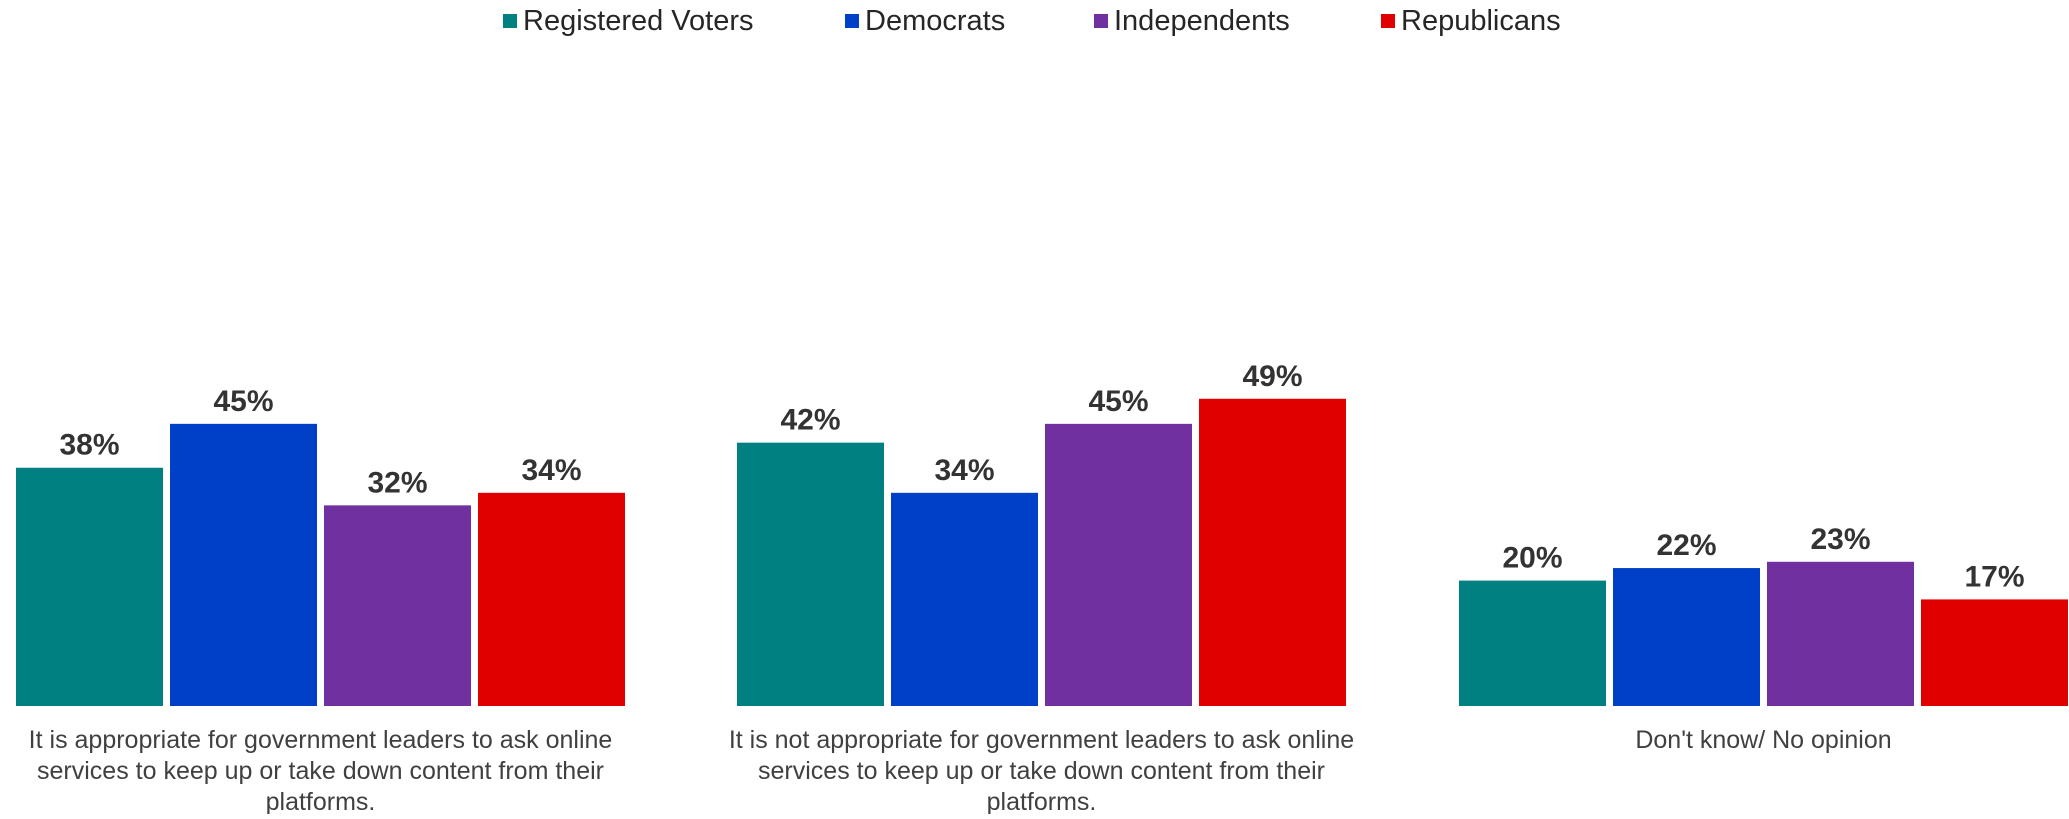  Describe the element at coordinates (397, 482) in the screenshot. I see `data-label: 32%` at that location.